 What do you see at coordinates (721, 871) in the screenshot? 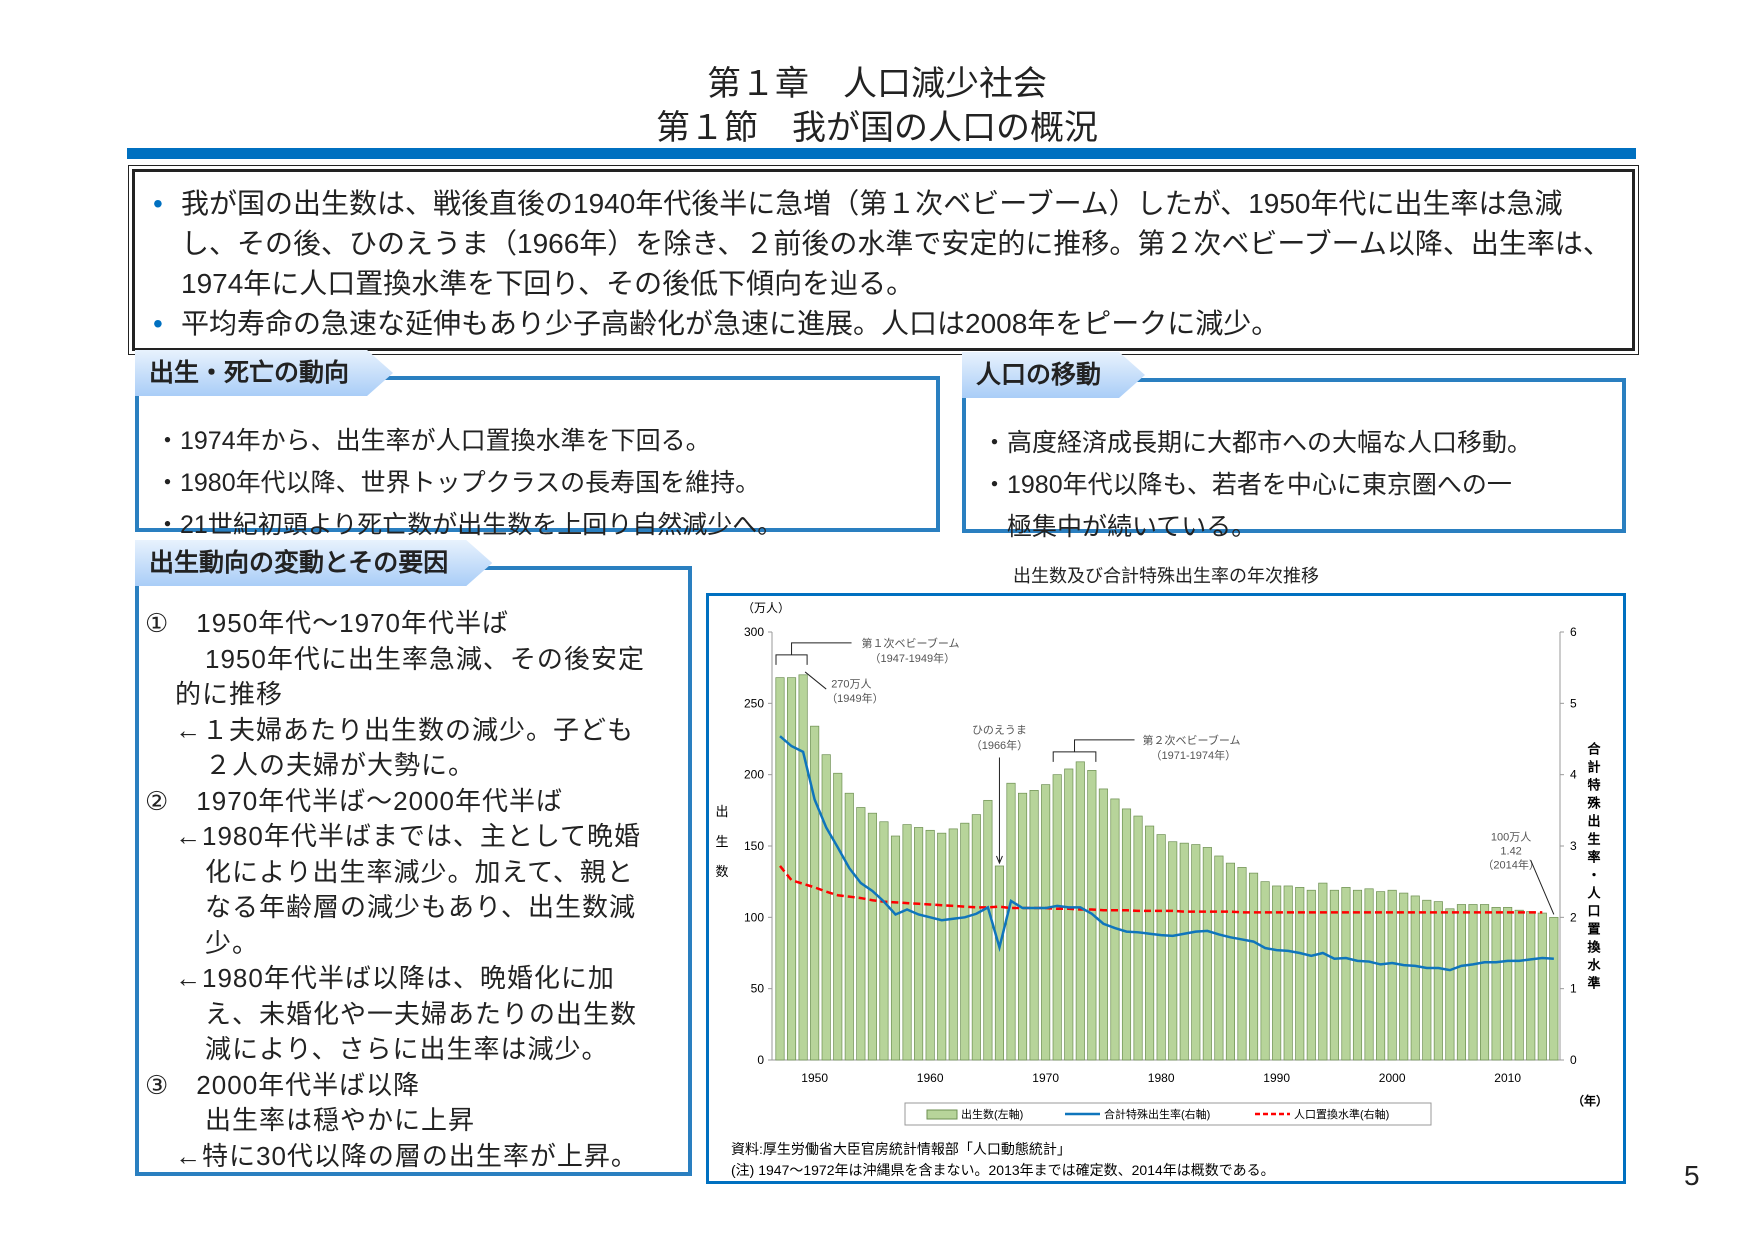
I see `y-axis-label-left-char: 数` at bounding box center [721, 871].